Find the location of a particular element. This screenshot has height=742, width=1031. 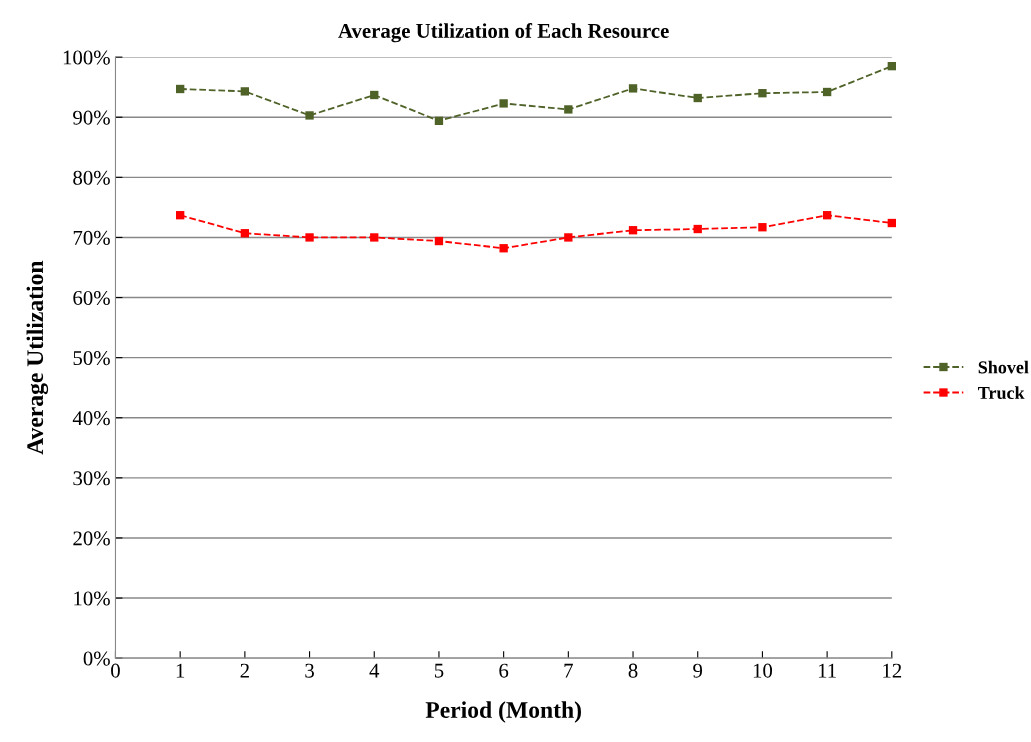

x-tick-label: 4 is located at coordinates (374, 670).